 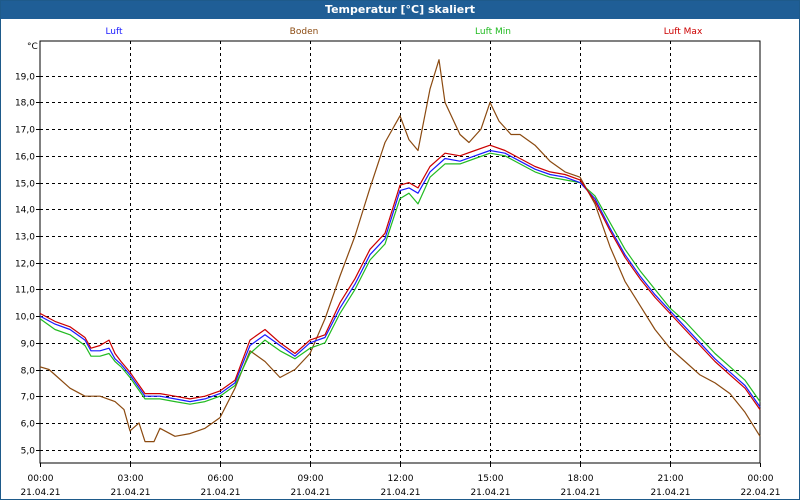 What do you see at coordinates (28, 345) in the screenshot?
I see `y-tick-label: 9,0` at bounding box center [28, 345].